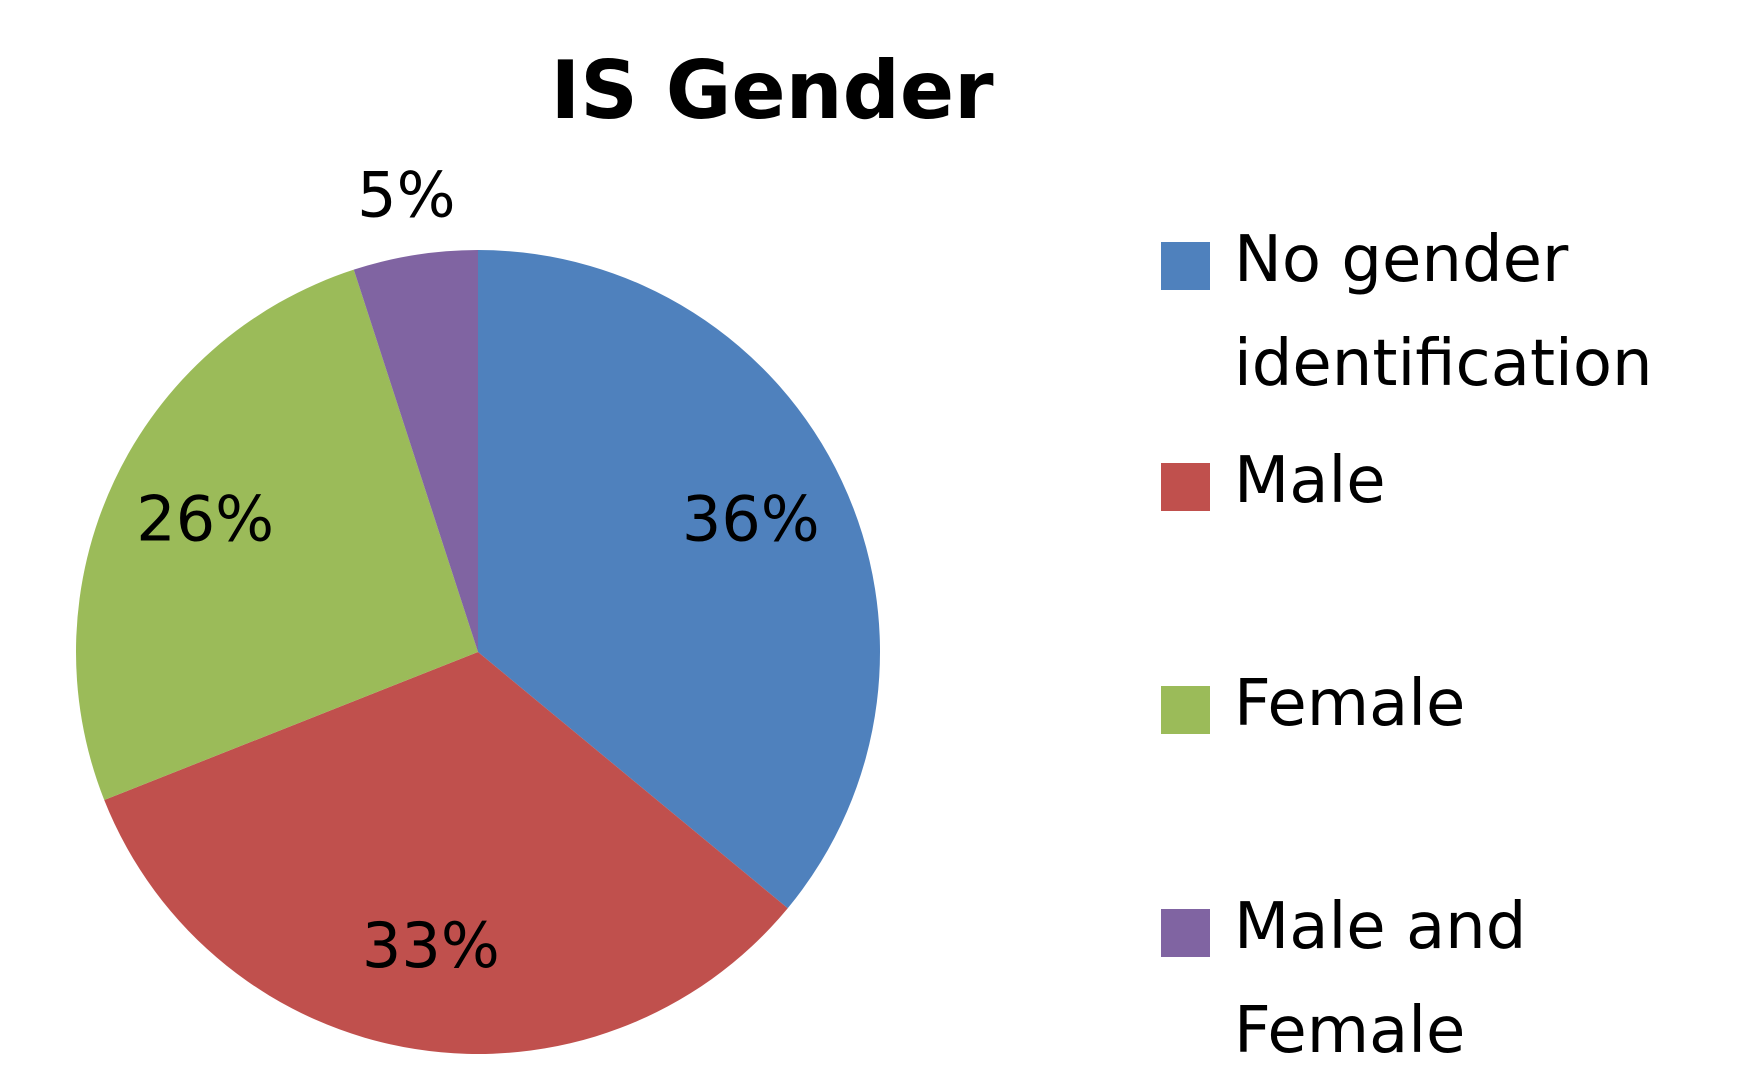  Describe the element at coordinates (205, 519) in the screenshot. I see `data-label: 26%` at that location.